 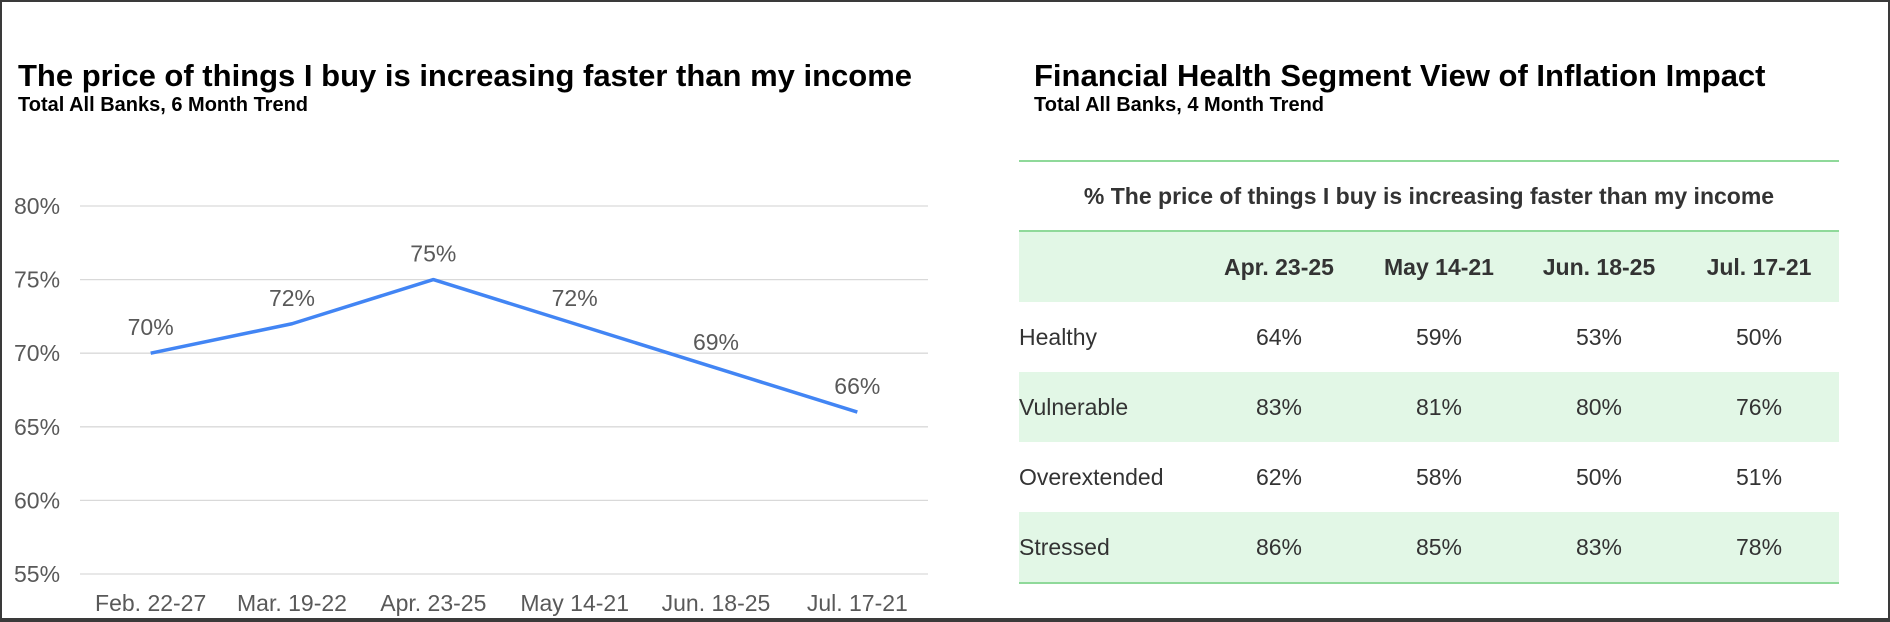 I want to click on line-chart-subtitle: Total All Banks, 6 Month Trend, so click(x=163, y=105).